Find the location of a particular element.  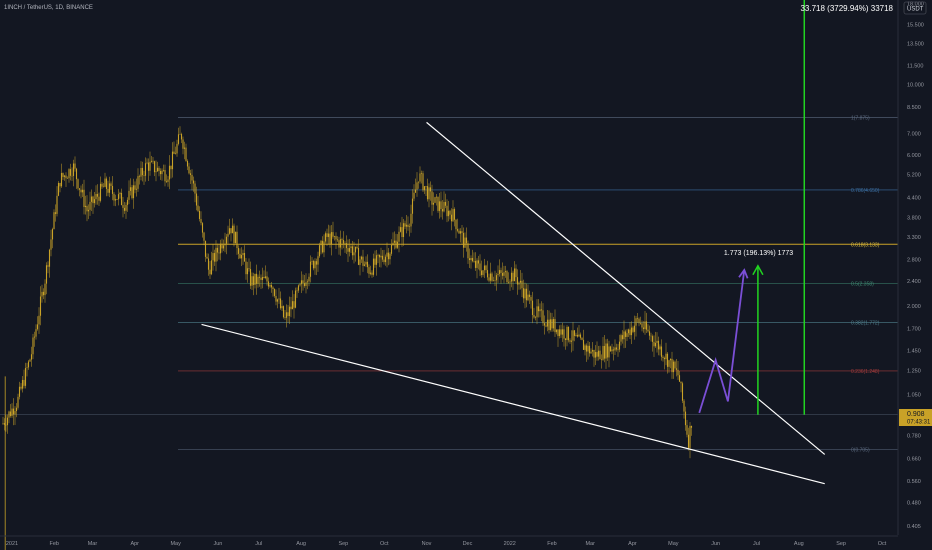

symbol-title: 1INCH / TetherUS, 1D, BINANCE is located at coordinates (48, 8).